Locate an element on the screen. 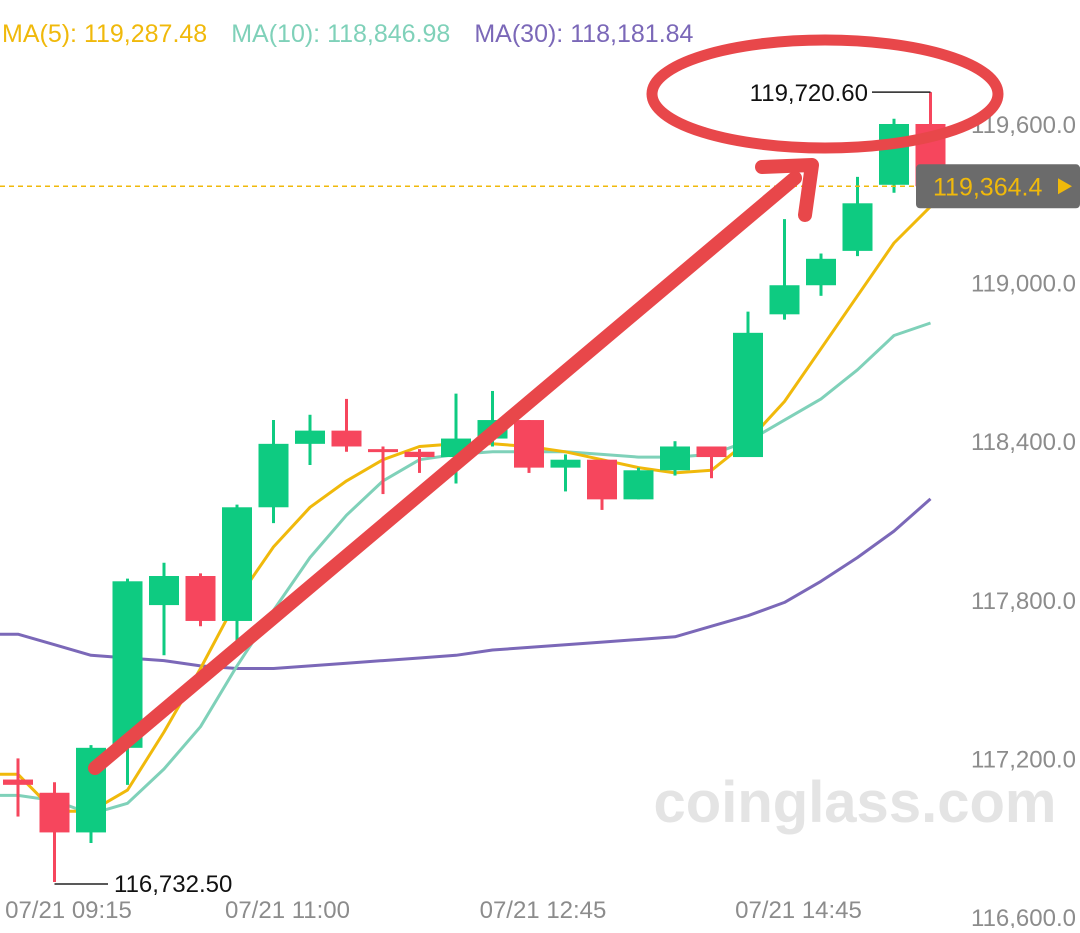  last-price-tag is located at coordinates (998, 186).